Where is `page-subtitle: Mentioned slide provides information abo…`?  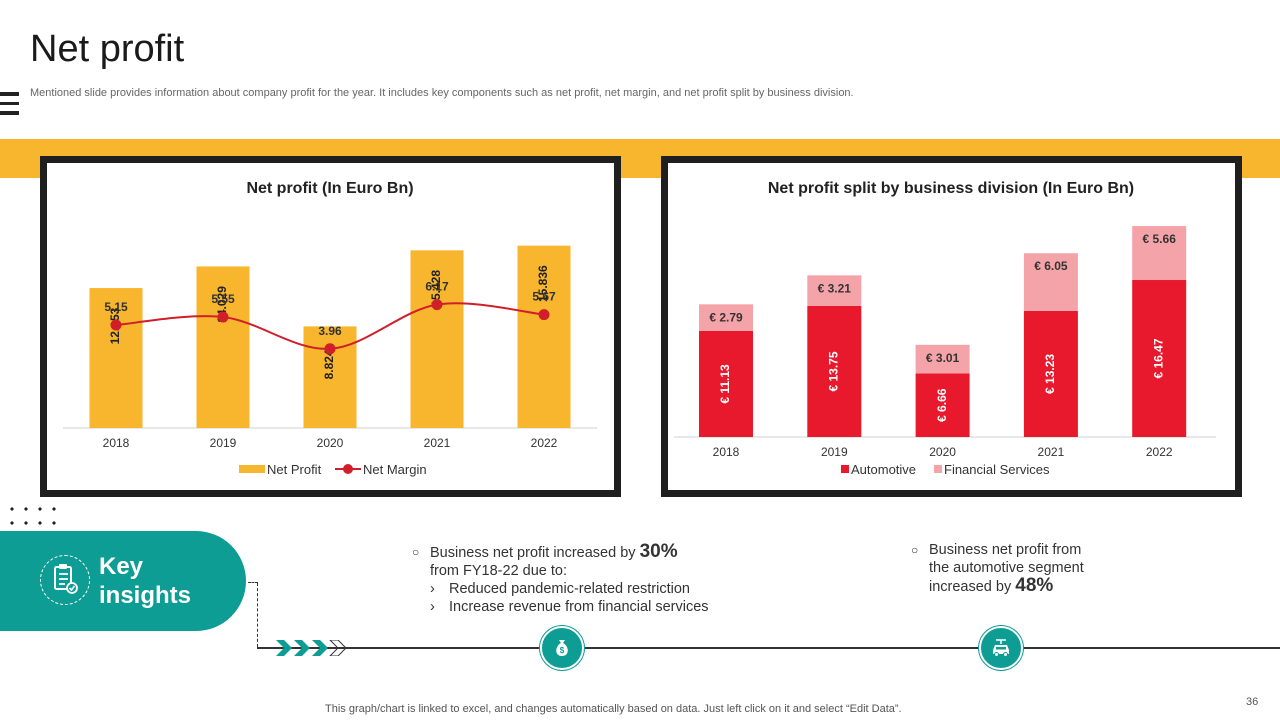 page-subtitle: Mentioned slide provides information abo… is located at coordinates (442, 93).